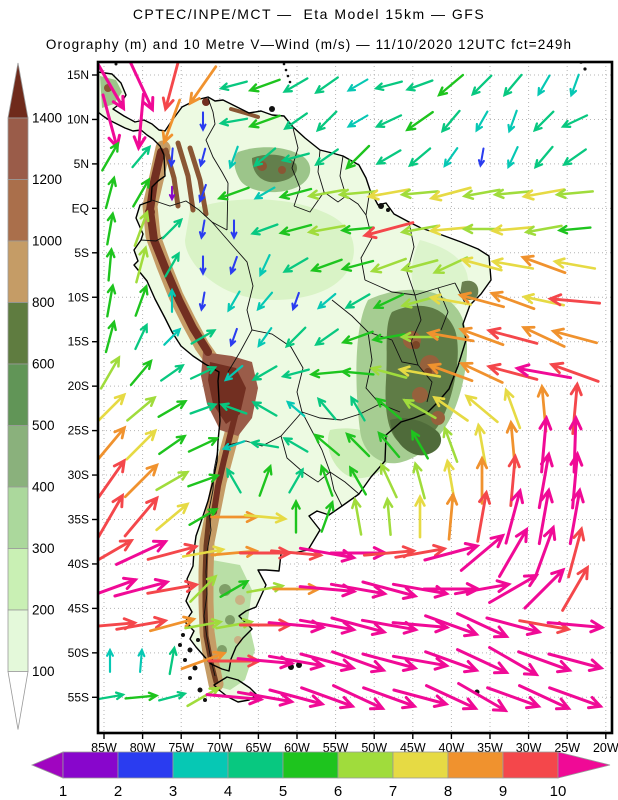 The height and width of the screenshot is (800, 618). I want to click on orography-under-arrow, so click(18, 700).